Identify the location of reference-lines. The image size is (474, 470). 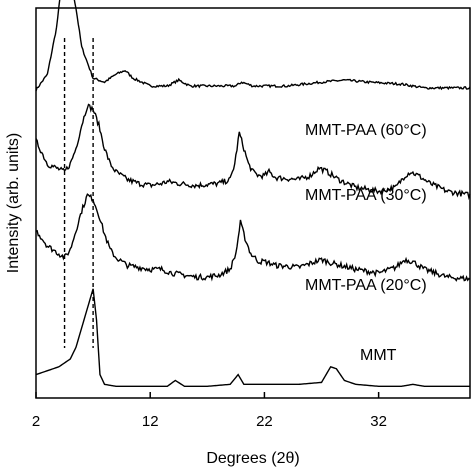
(78, 193).